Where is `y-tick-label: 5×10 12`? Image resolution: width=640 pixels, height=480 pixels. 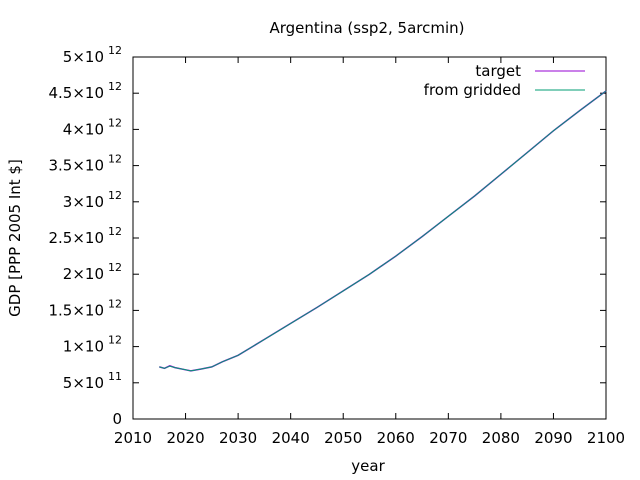
y-tick-label: 5×10 12 is located at coordinates (92, 55).